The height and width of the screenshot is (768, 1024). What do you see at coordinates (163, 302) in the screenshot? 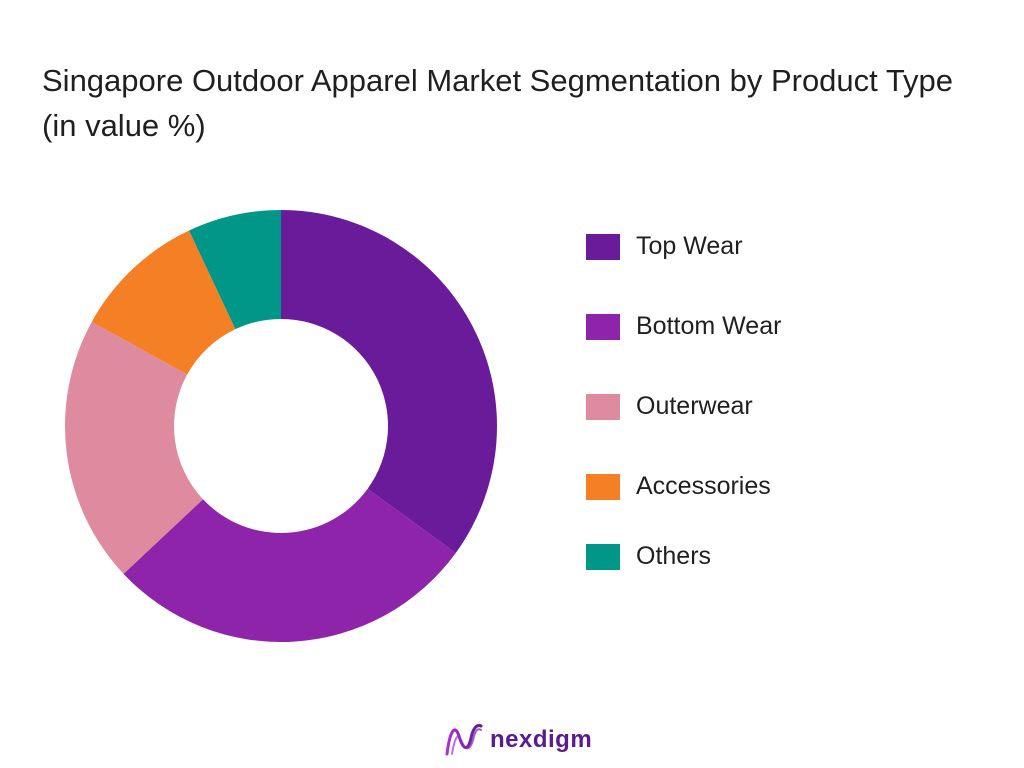
I see `slice-accessories` at bounding box center [163, 302].